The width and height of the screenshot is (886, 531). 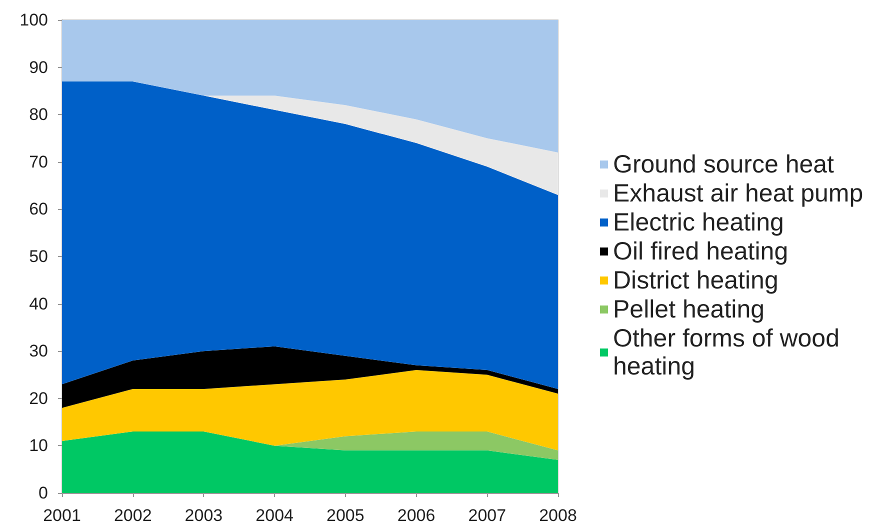 What do you see at coordinates (723, 164) in the screenshot?
I see `legend-label: Ground source heat` at bounding box center [723, 164].